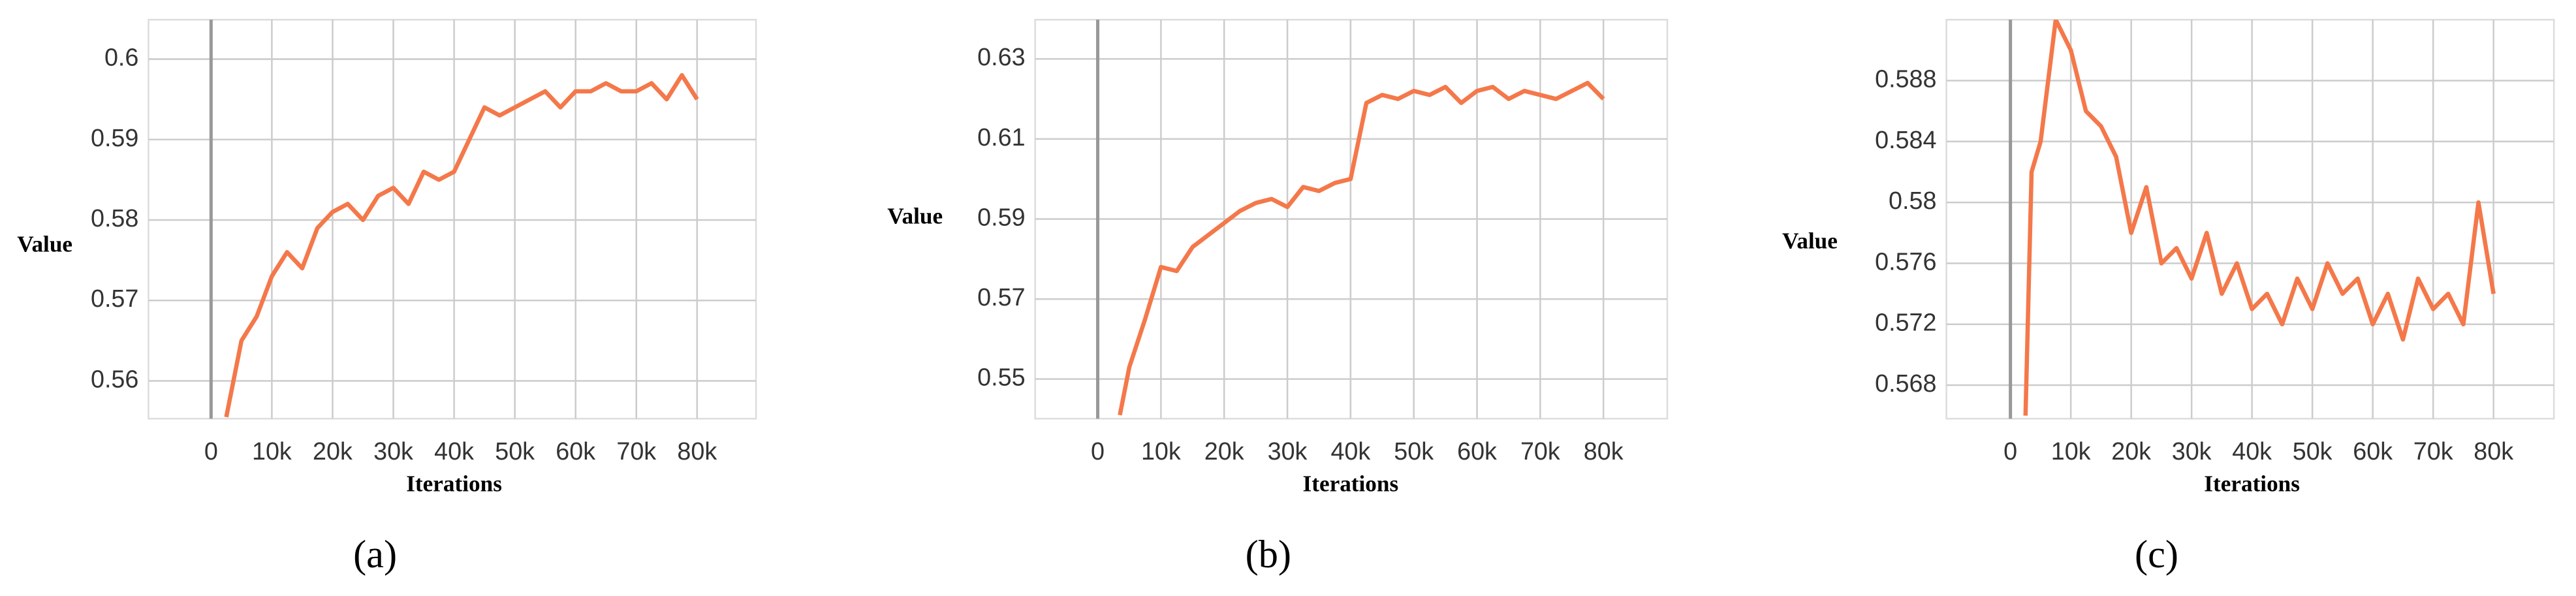  What do you see at coordinates (1905, 261) in the screenshot?
I see `y-tick-label: 0.576` at bounding box center [1905, 261].